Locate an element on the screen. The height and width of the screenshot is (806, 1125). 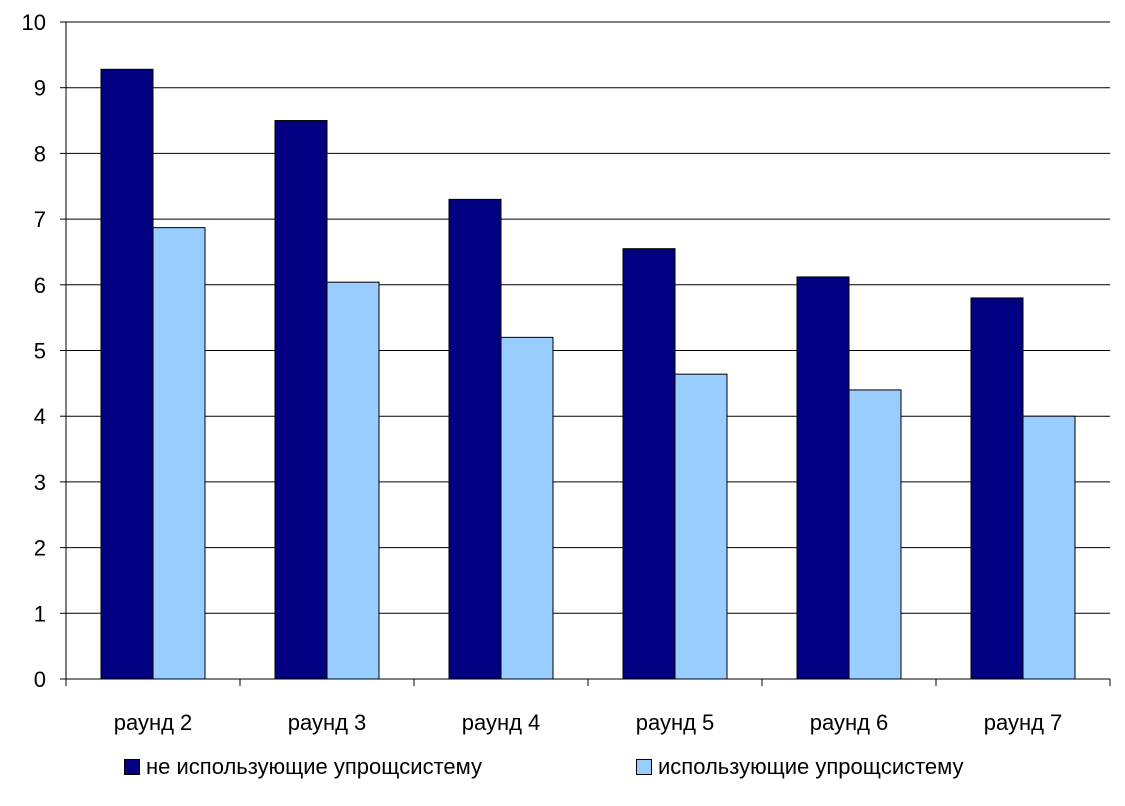
y-tick-label: 3 is located at coordinates (40, 482).